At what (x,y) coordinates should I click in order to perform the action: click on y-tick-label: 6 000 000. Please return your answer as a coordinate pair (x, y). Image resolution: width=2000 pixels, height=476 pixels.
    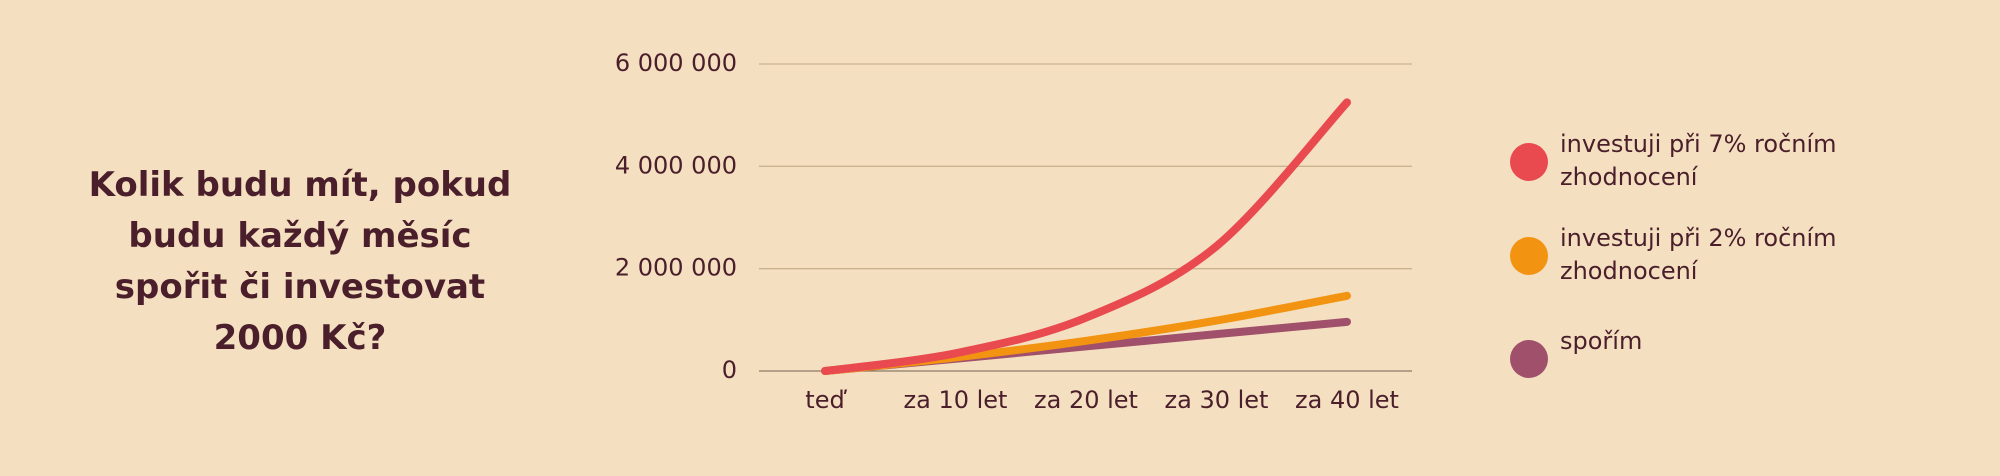
    Looking at the image, I should click on (676, 63).